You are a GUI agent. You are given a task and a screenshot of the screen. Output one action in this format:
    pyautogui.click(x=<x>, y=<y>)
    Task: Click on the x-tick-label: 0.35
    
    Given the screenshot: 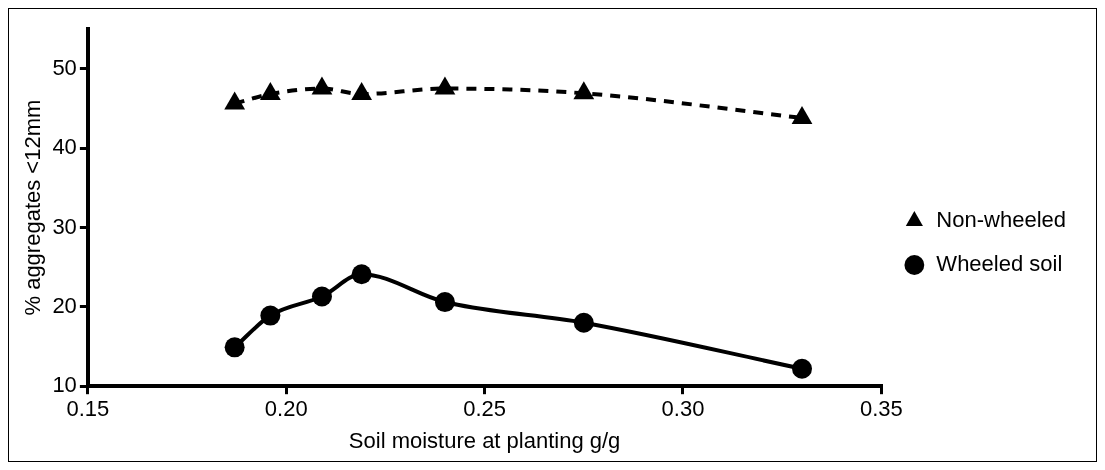 What is the action you would take?
    pyautogui.click(x=881, y=409)
    